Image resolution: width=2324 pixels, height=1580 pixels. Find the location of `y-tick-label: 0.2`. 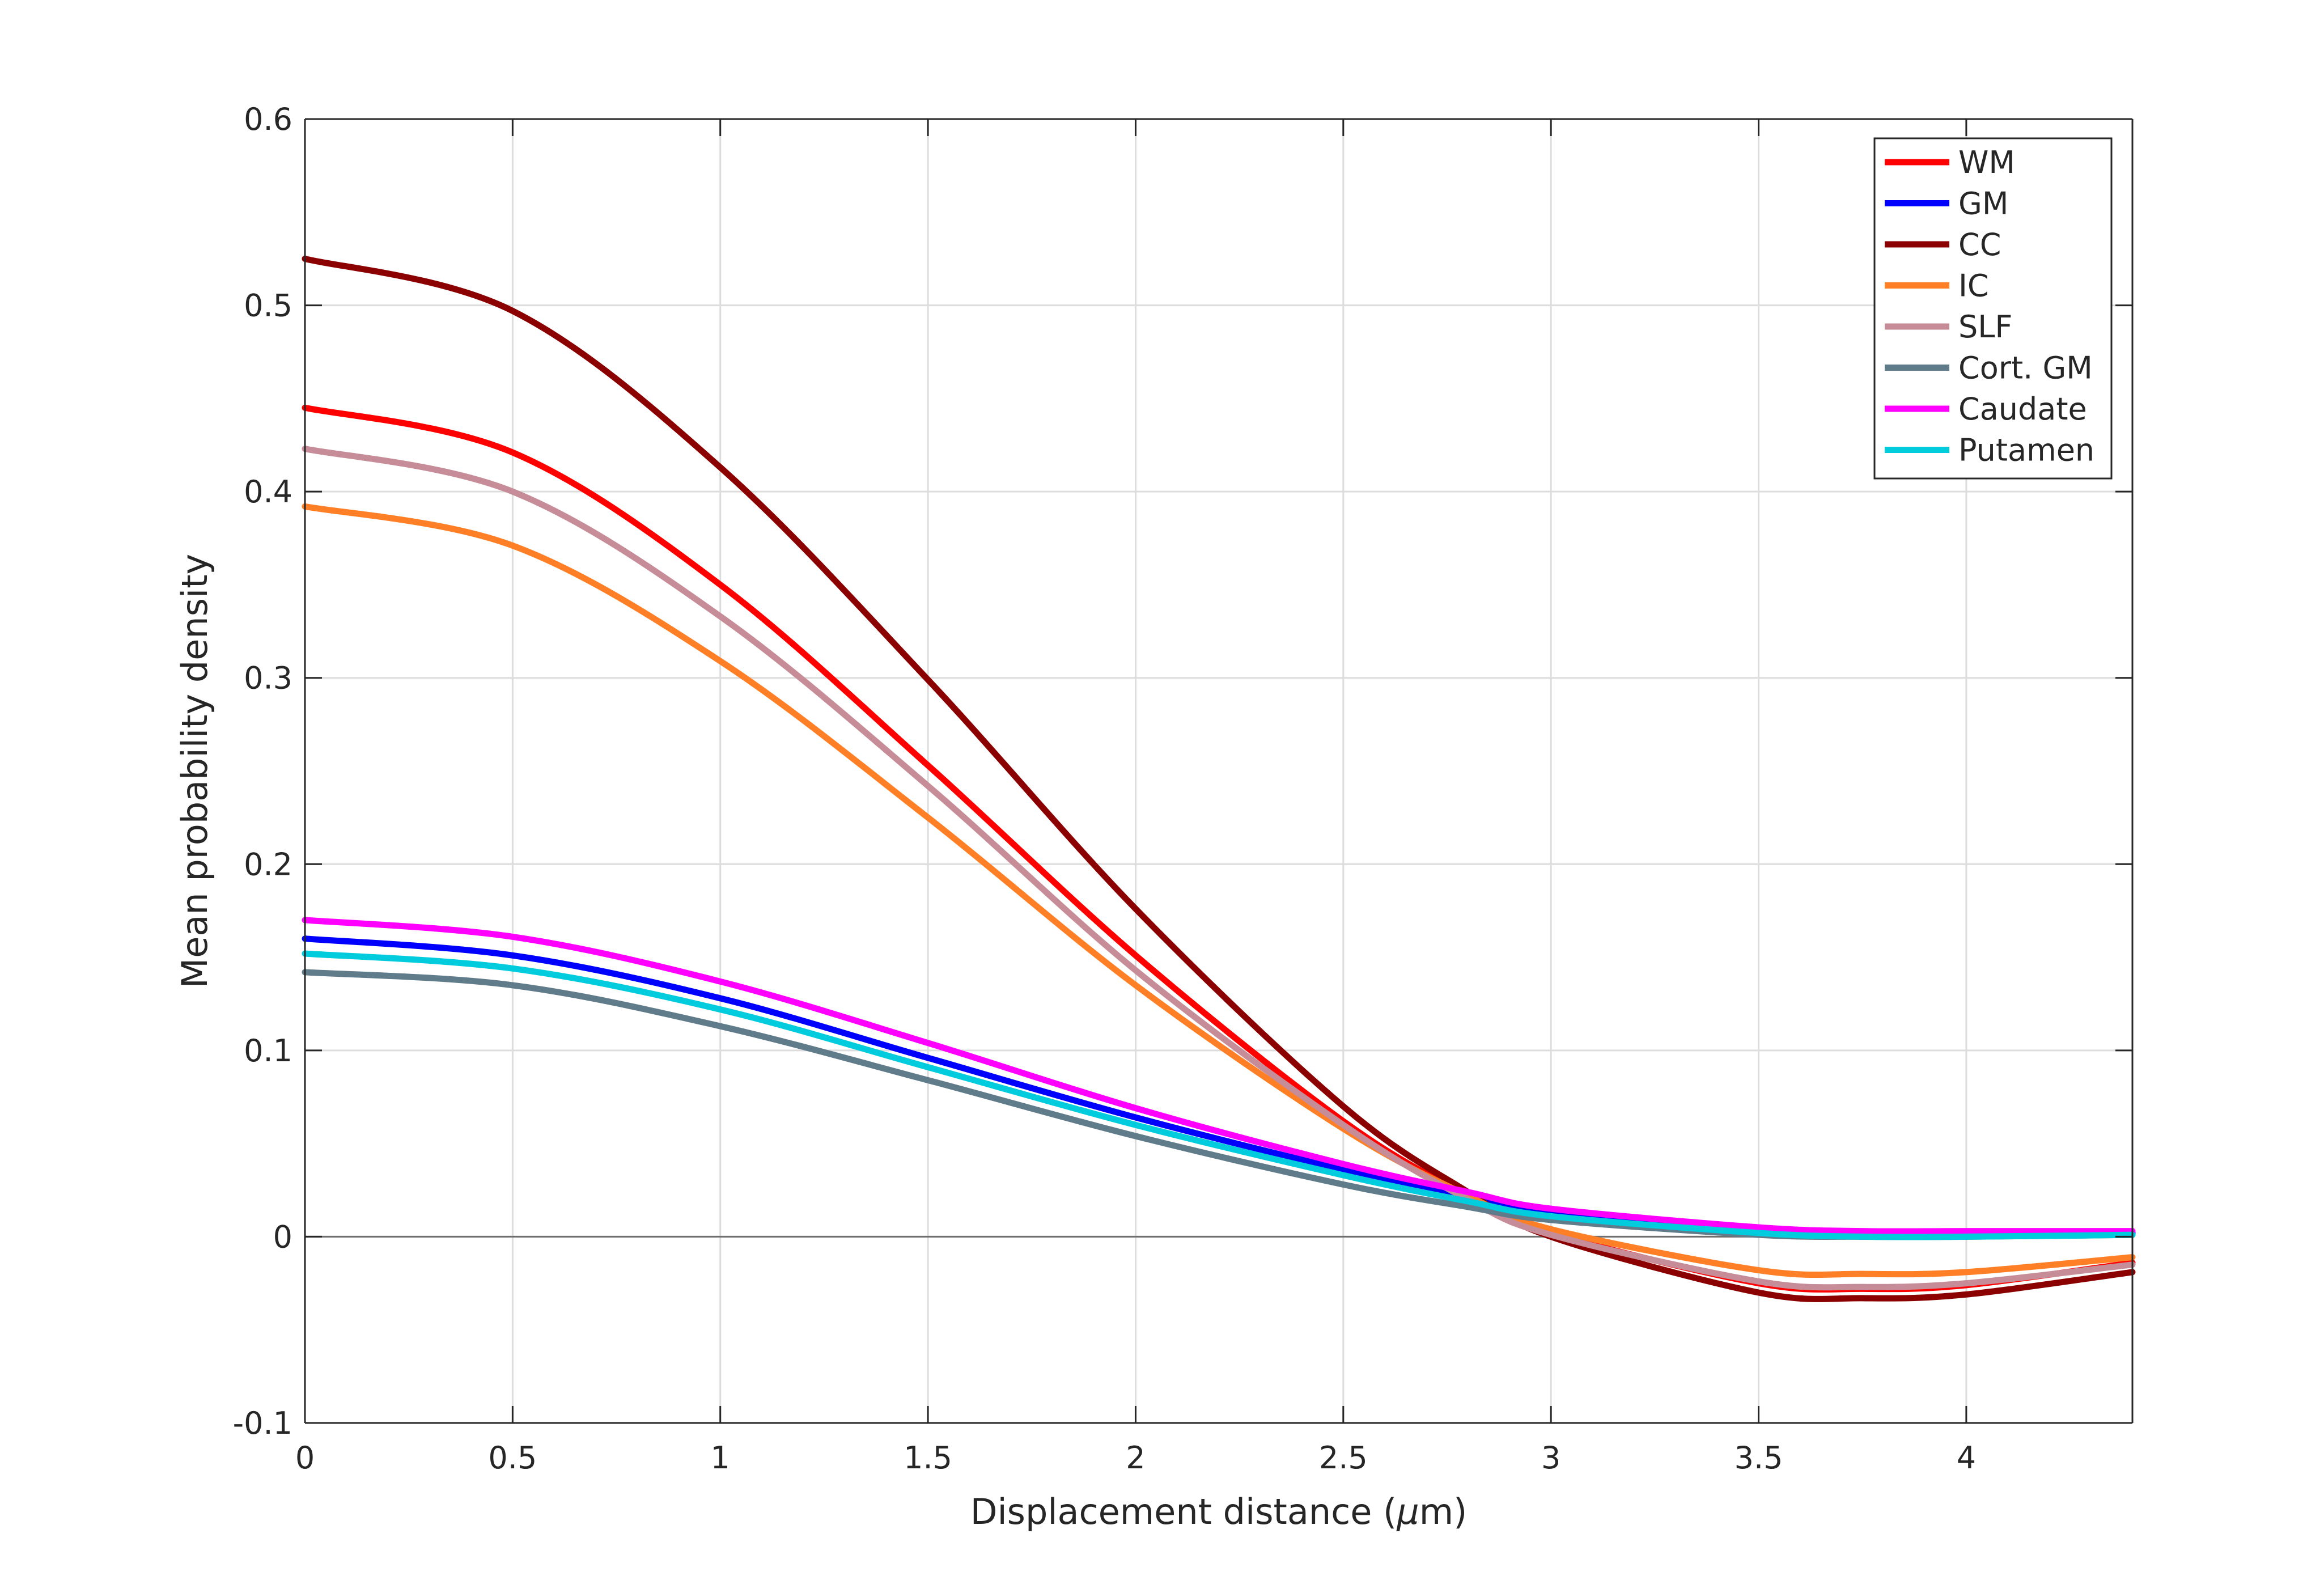

y-tick-label: 0.2 is located at coordinates (268, 864).